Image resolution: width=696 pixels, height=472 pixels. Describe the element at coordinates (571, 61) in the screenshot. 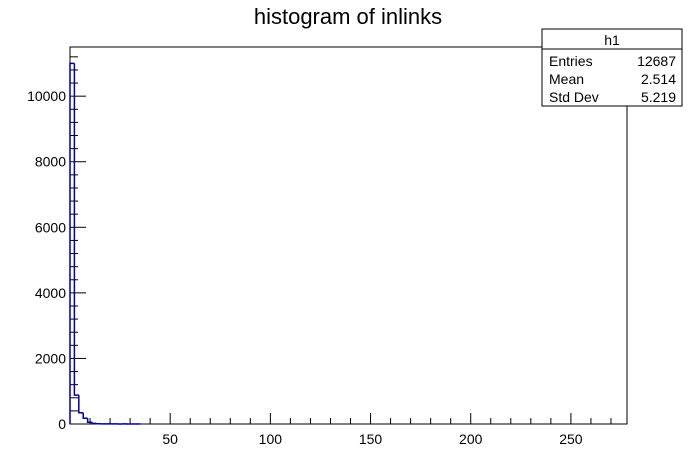

I see `stats-label-entries: Entries` at that location.